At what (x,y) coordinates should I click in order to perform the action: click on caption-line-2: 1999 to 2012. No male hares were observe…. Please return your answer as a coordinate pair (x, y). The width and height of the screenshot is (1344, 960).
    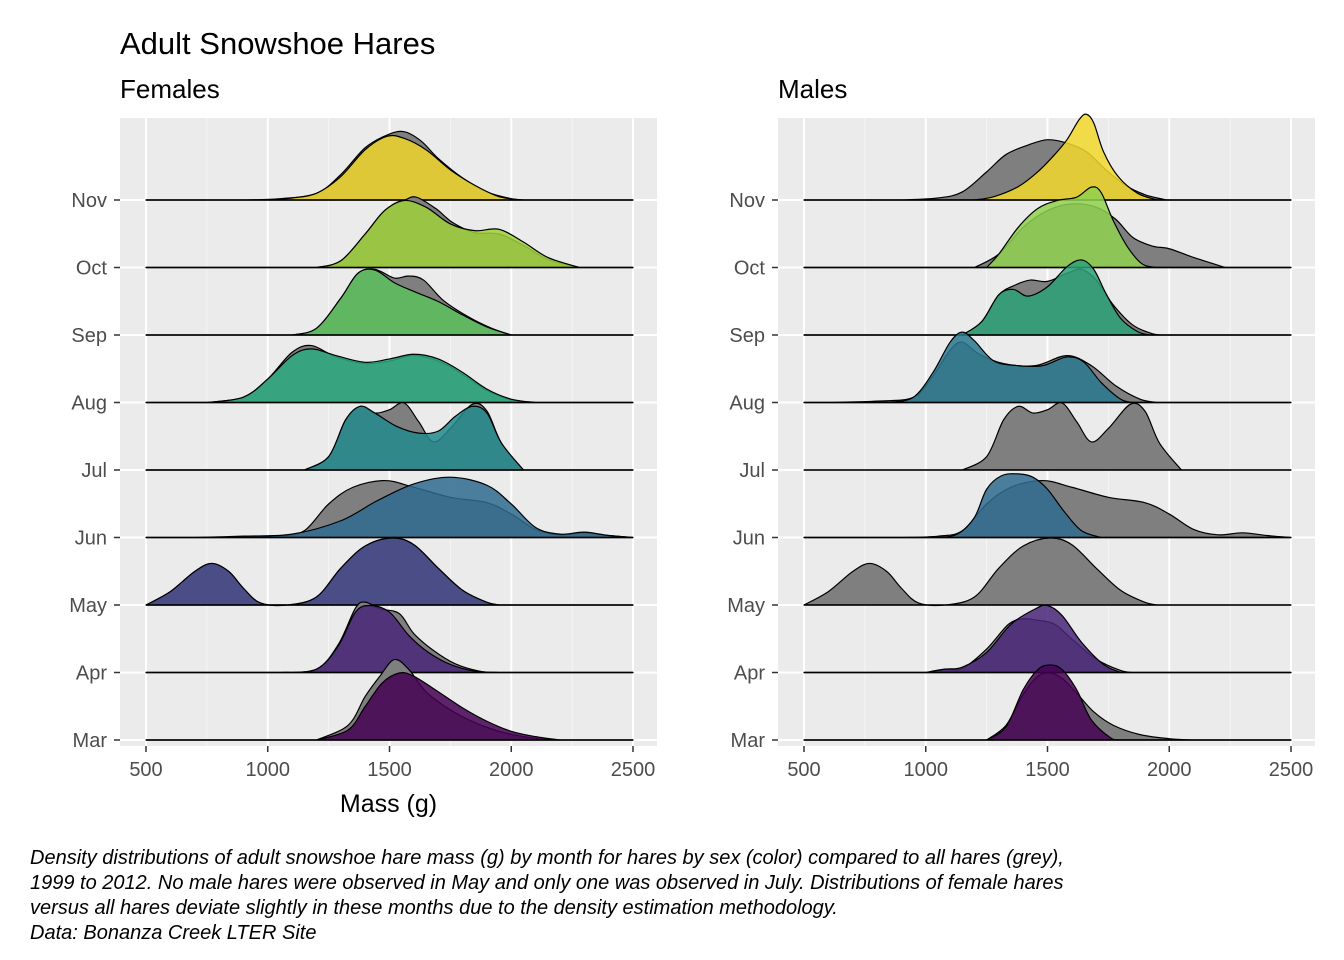
    Looking at the image, I should click on (547, 883).